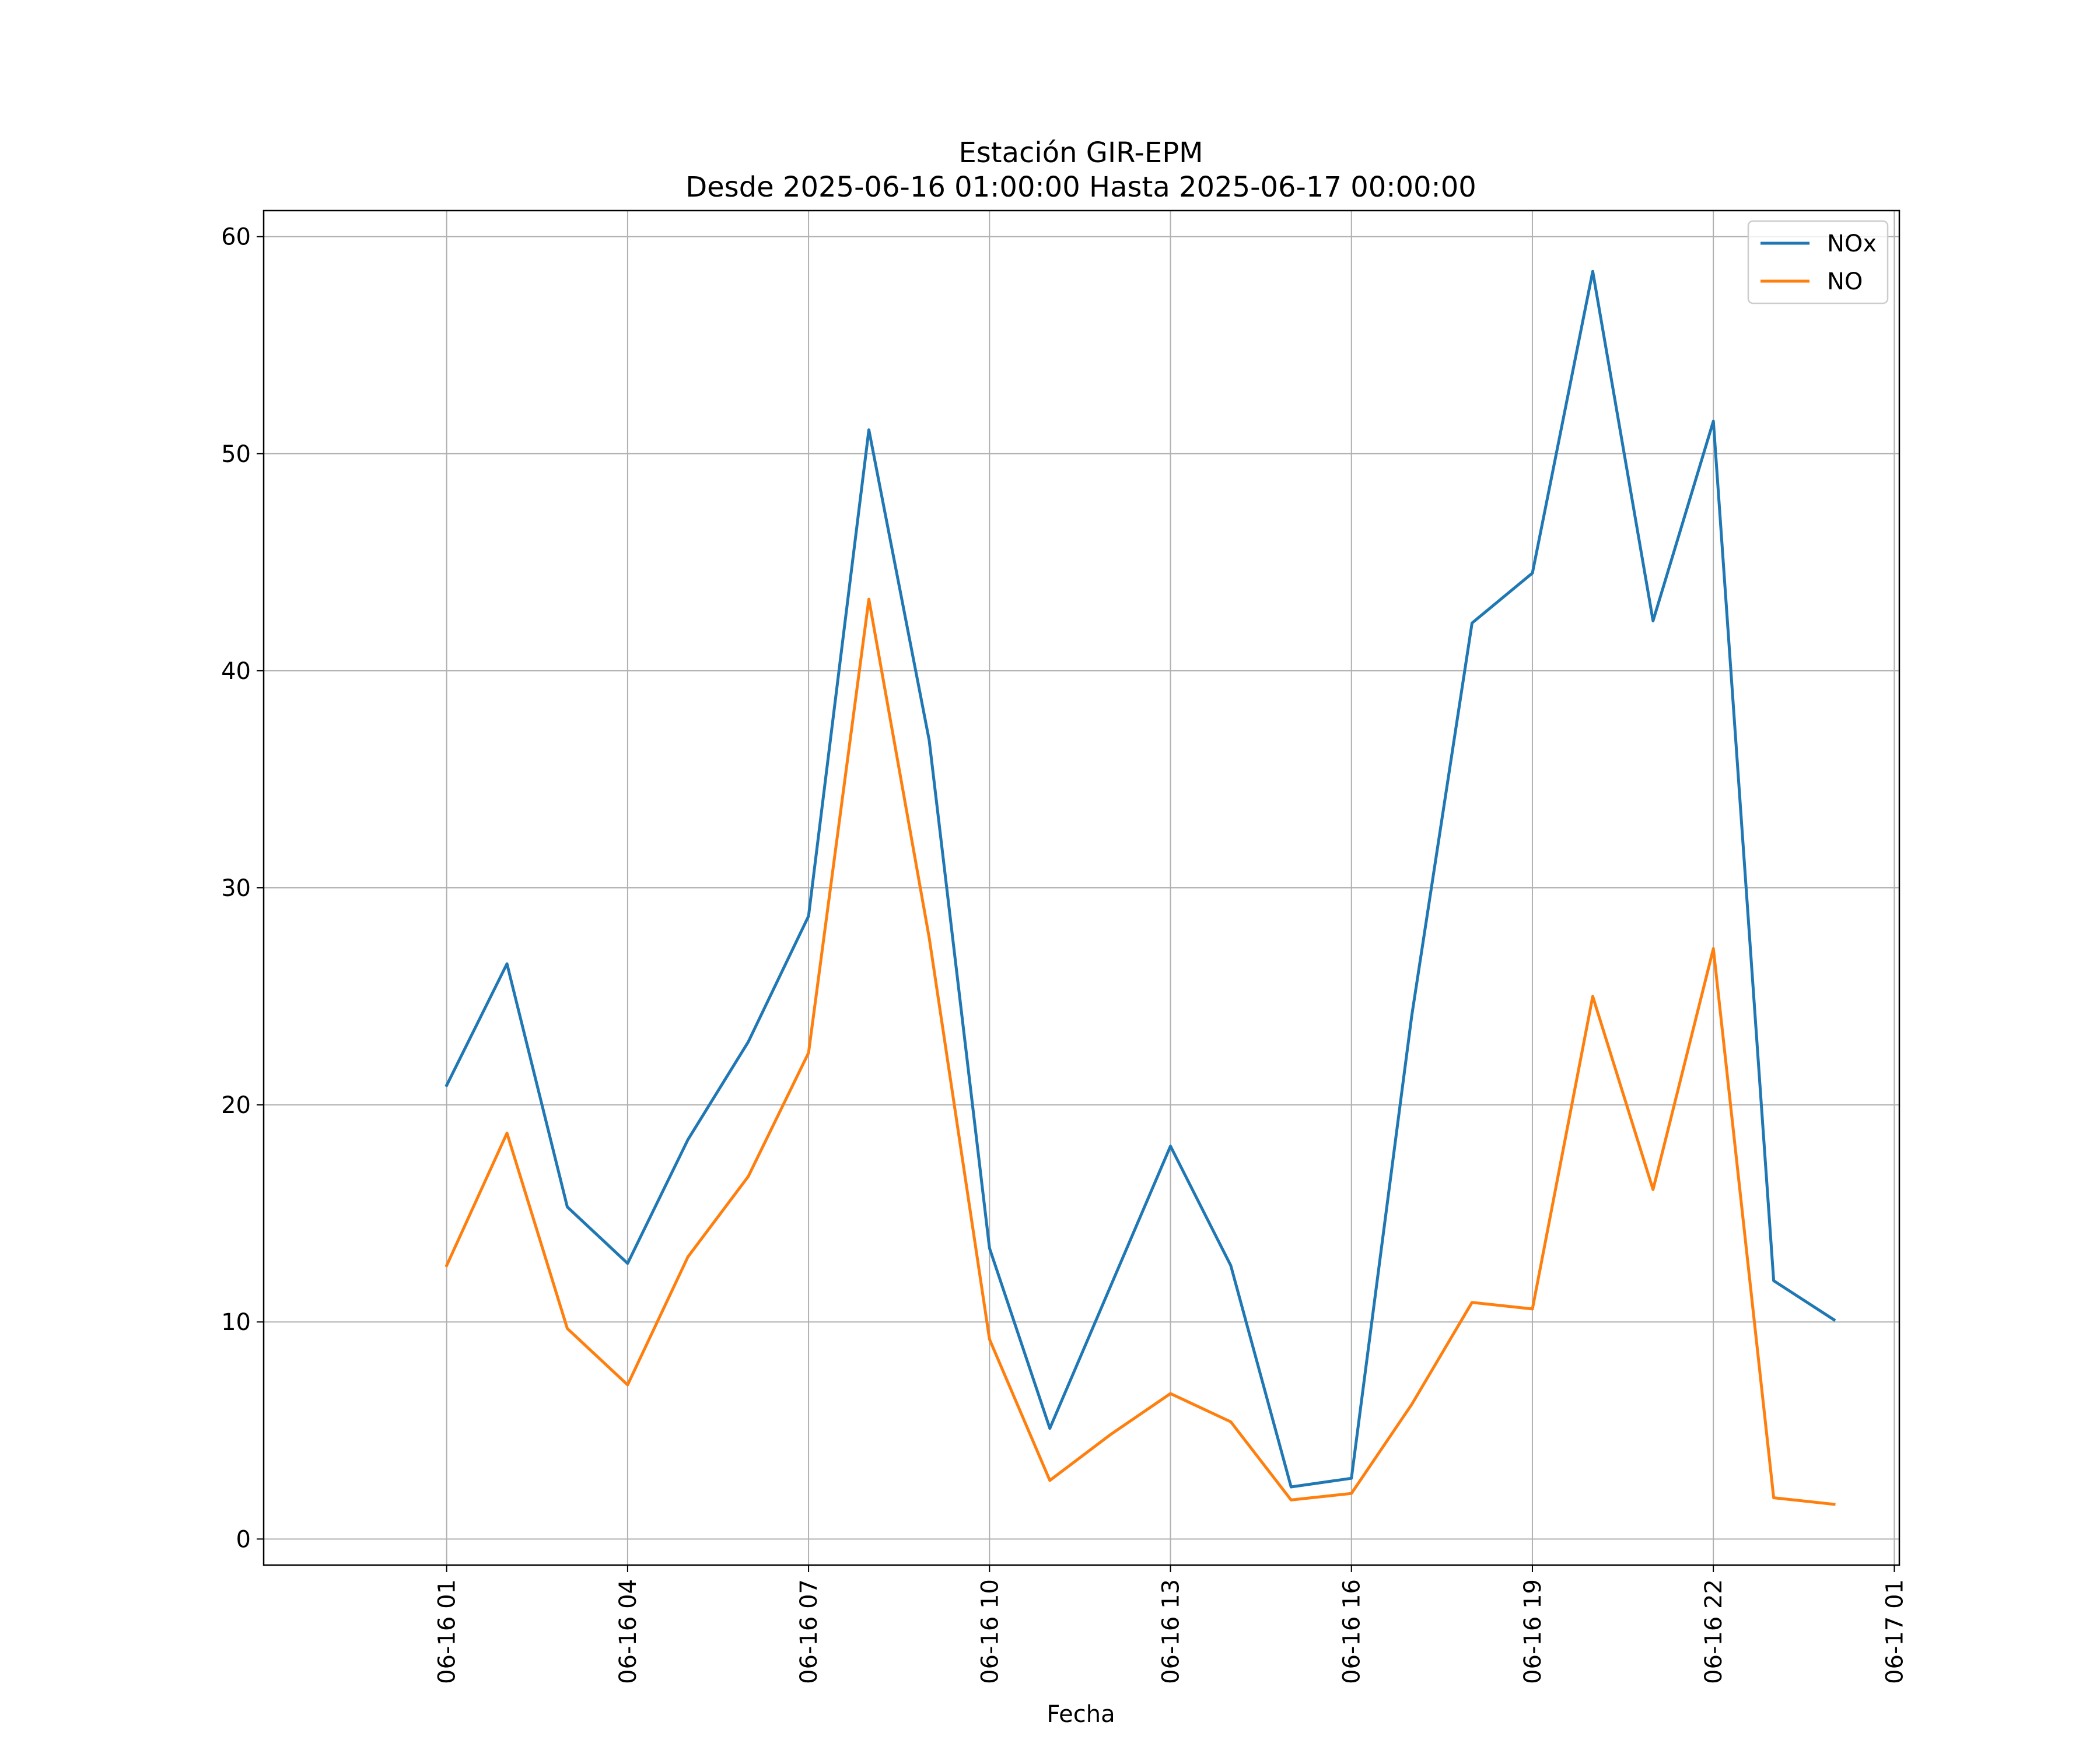 The image size is (2100, 1750). What do you see at coordinates (236, 454) in the screenshot?
I see `y-tick-label: 50` at bounding box center [236, 454].